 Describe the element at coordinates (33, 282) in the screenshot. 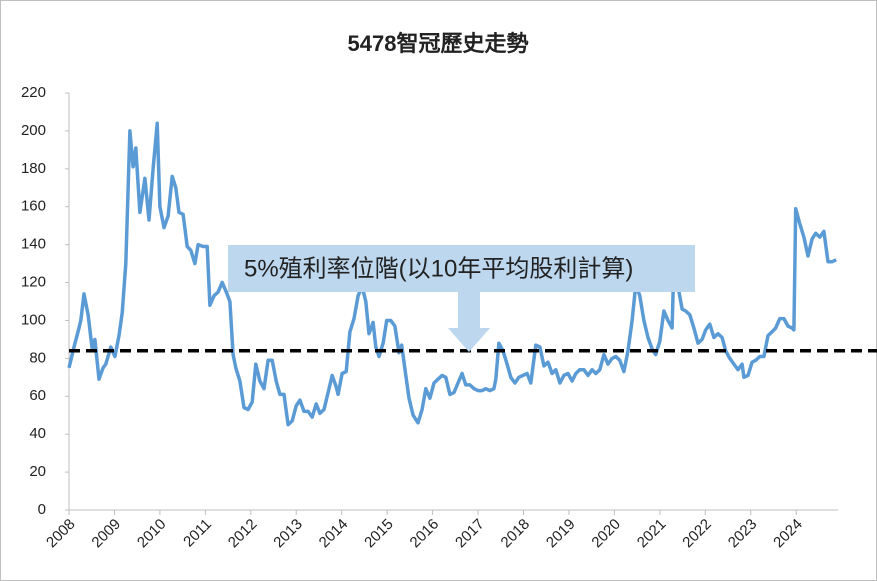

I see `y-tick-label: 120` at that location.